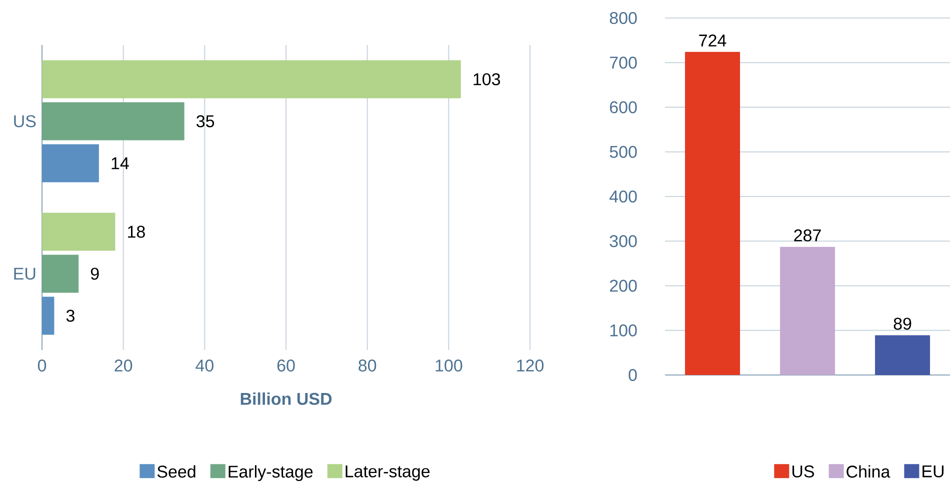 The image size is (950, 488). I want to click on y-tick-label: 500, so click(623, 152).